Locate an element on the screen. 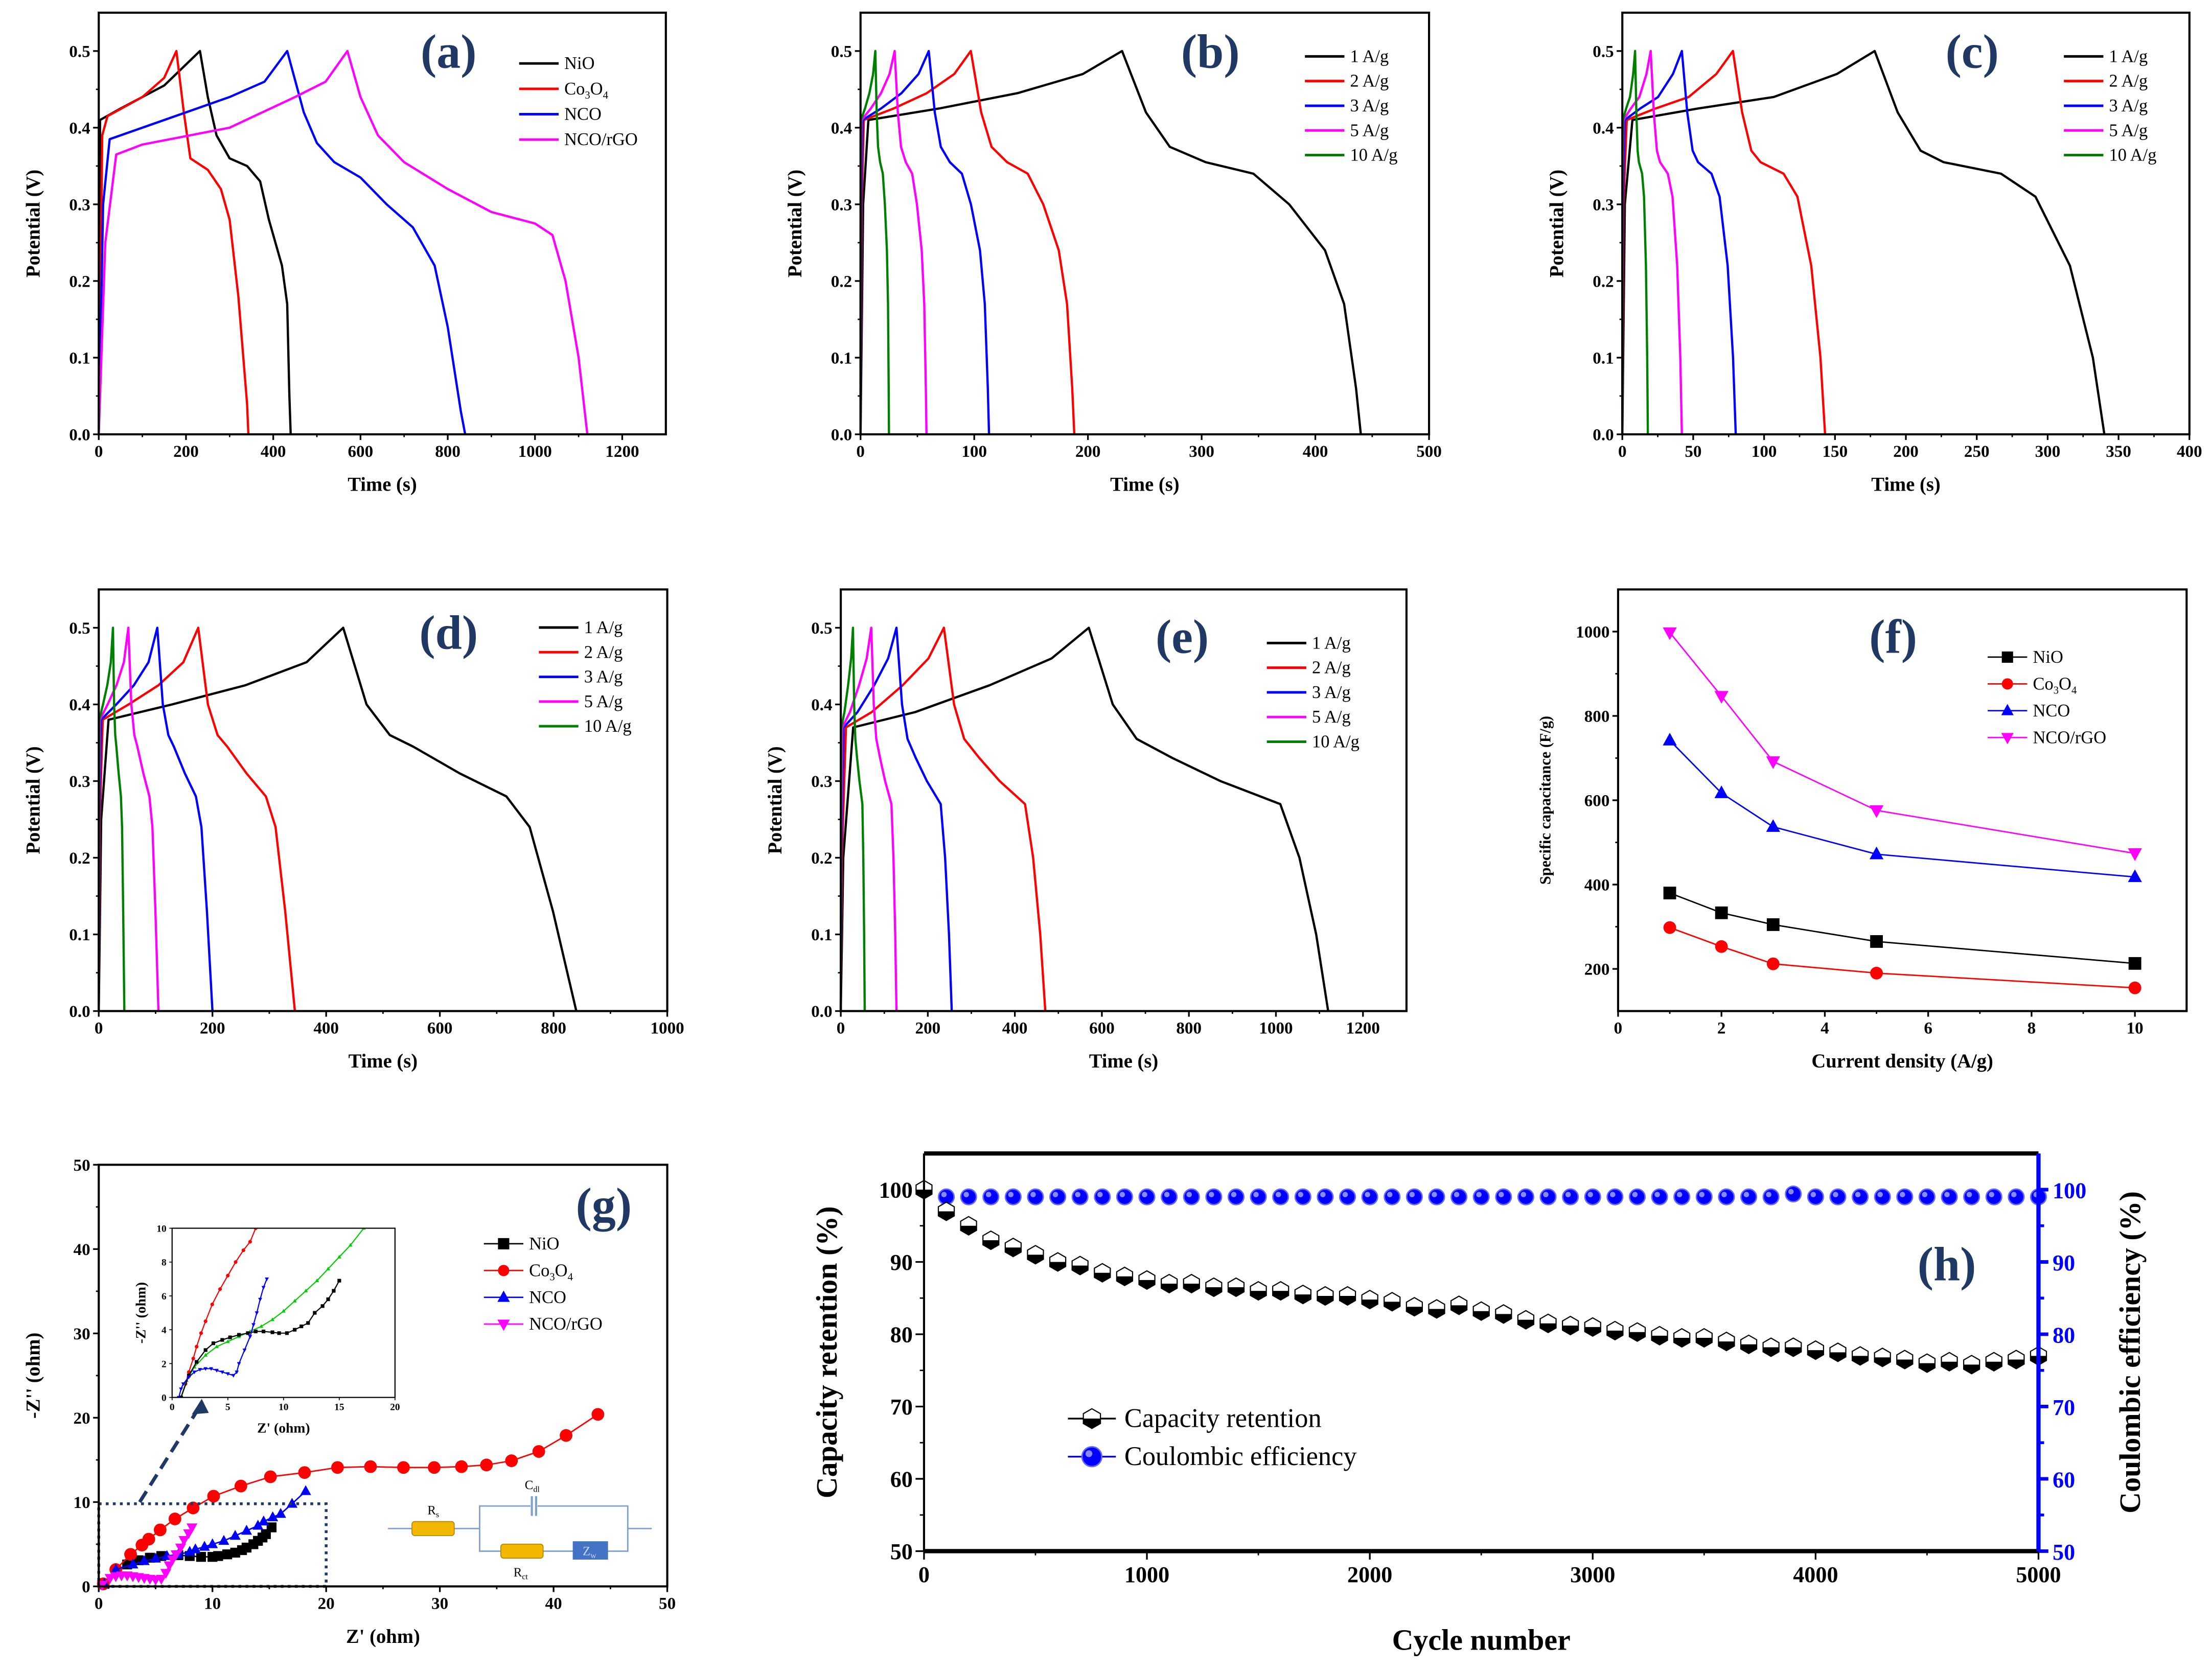  legend-label: Co3O4 is located at coordinates (2055, 685).